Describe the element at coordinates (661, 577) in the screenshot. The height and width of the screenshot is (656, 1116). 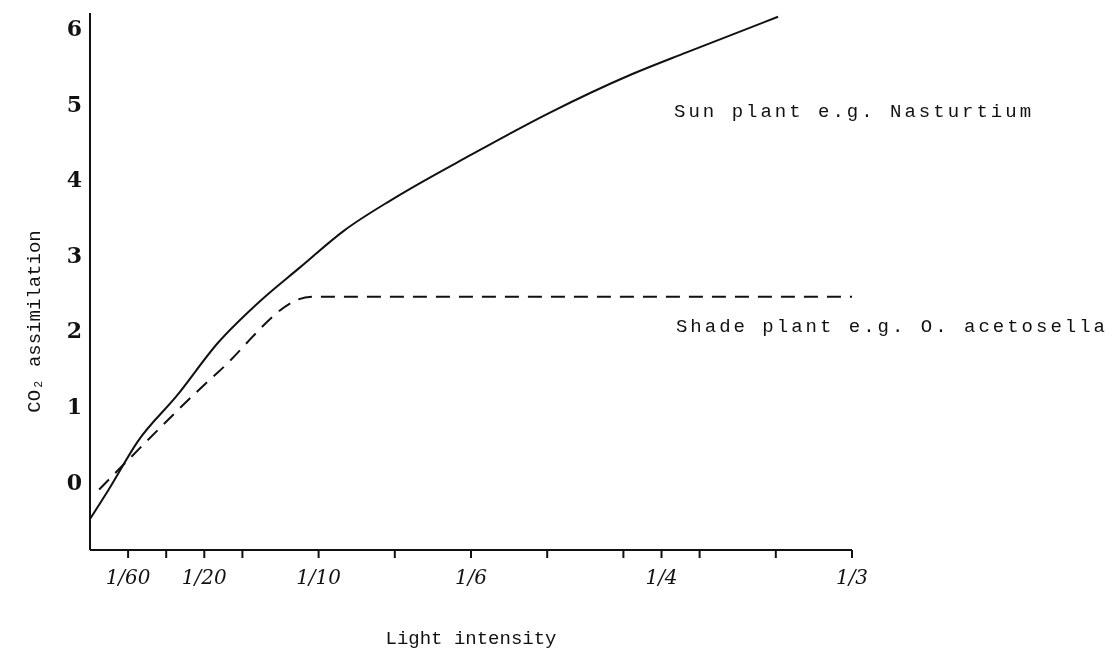
I see `x-tick-label: 1/4` at that location.